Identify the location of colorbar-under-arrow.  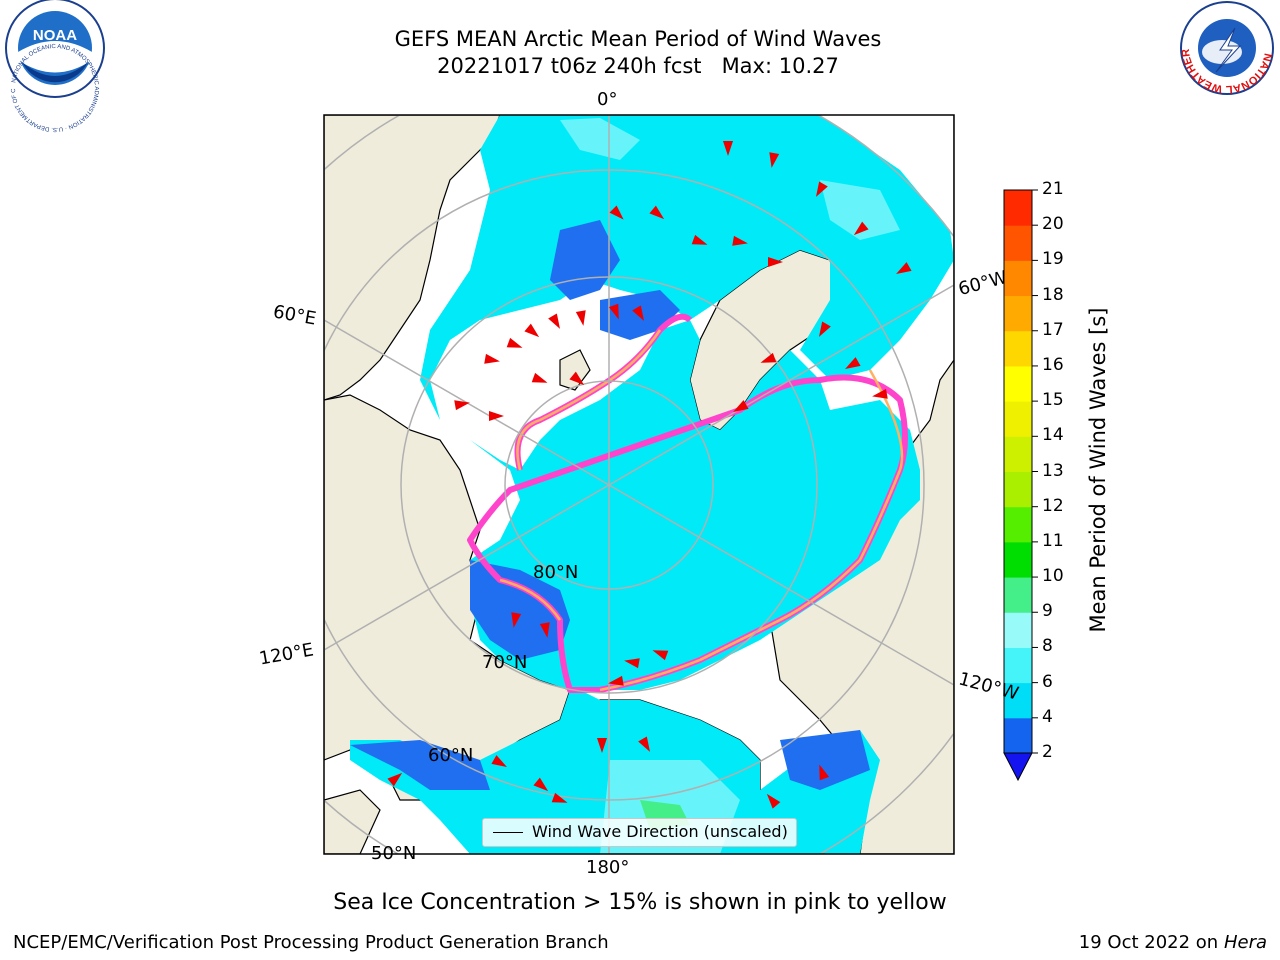
(1018, 767).